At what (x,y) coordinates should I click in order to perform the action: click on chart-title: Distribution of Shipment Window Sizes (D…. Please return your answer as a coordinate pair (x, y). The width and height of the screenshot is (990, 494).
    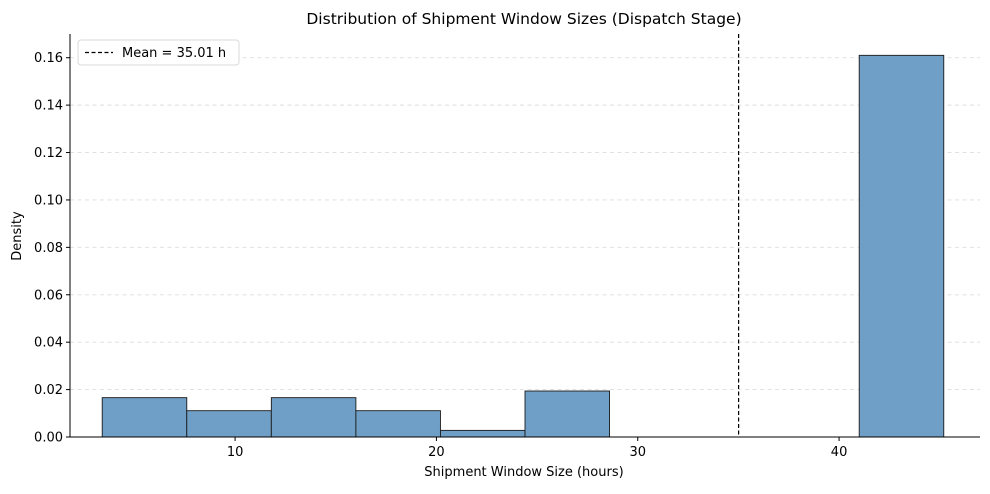
    Looking at the image, I should click on (523, 19).